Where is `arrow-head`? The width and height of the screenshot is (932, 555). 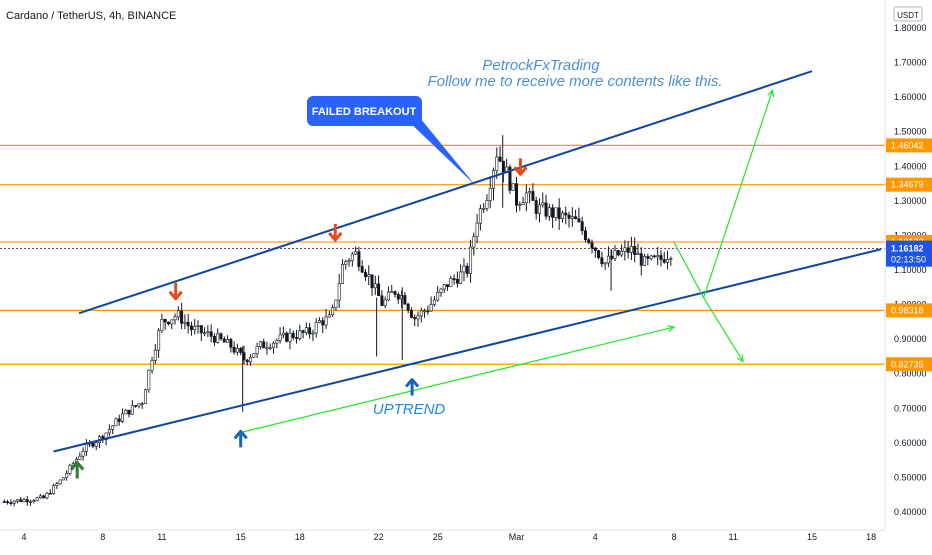 arrow-head is located at coordinates (175, 295).